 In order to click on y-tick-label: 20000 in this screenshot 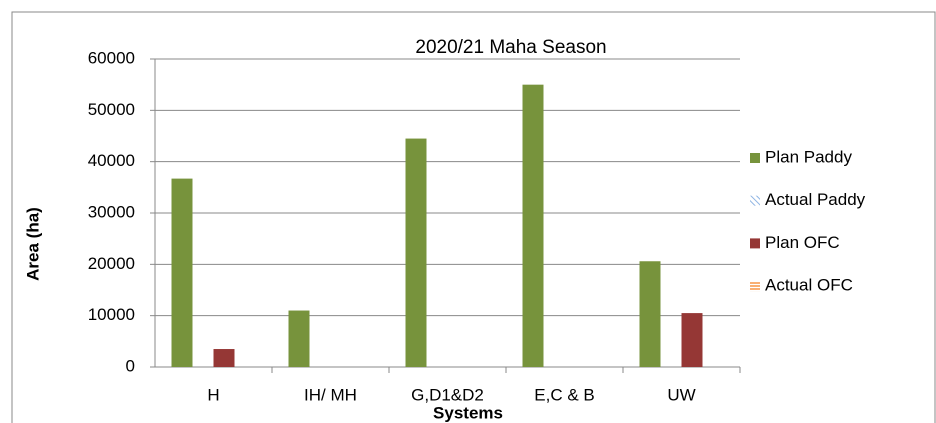, I will do `click(111, 263)`.